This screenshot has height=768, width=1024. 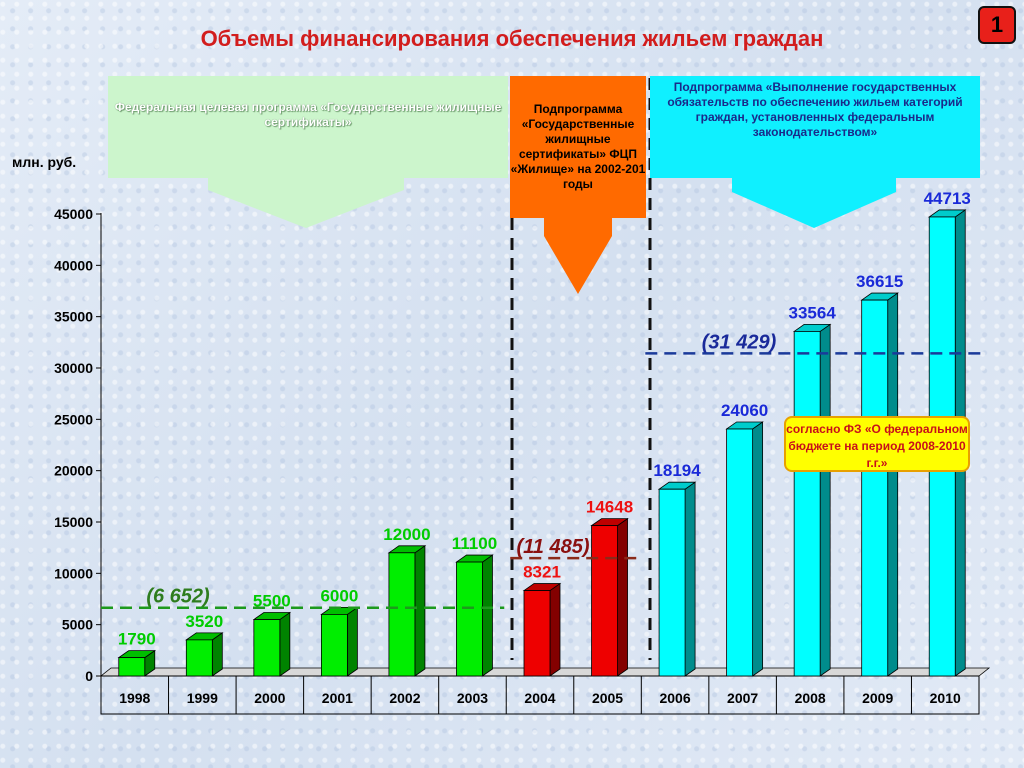 What do you see at coordinates (539, 698) in the screenshot?
I see `x-tick-label: 2004` at bounding box center [539, 698].